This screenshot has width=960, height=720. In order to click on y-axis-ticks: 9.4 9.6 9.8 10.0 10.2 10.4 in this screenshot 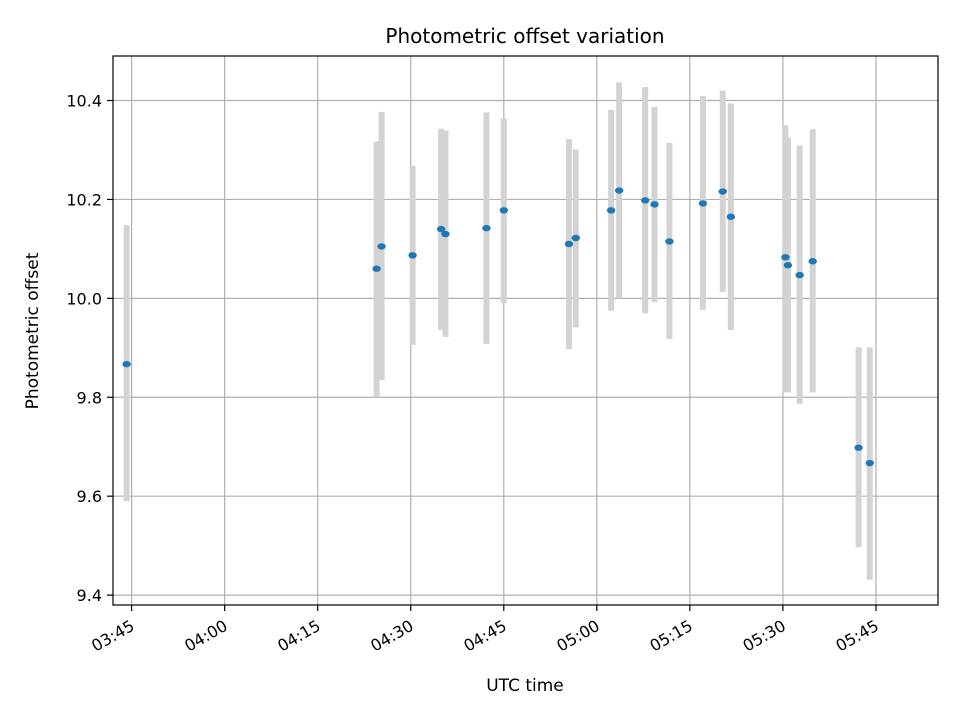, I will do `click(89, 348)`.